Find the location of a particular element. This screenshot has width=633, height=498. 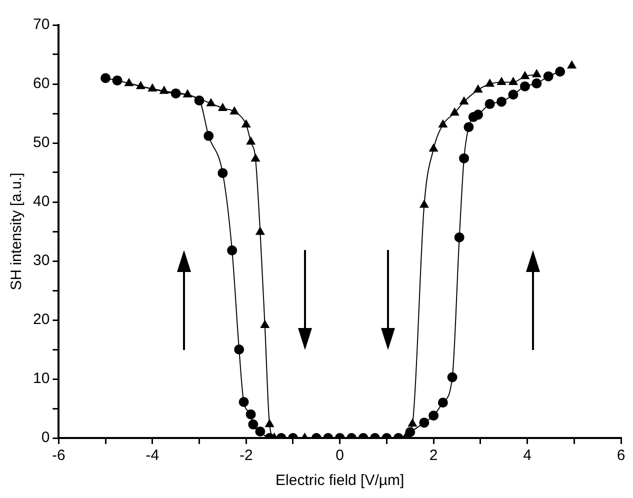

x-tick-label: -6 is located at coordinates (59, 455).